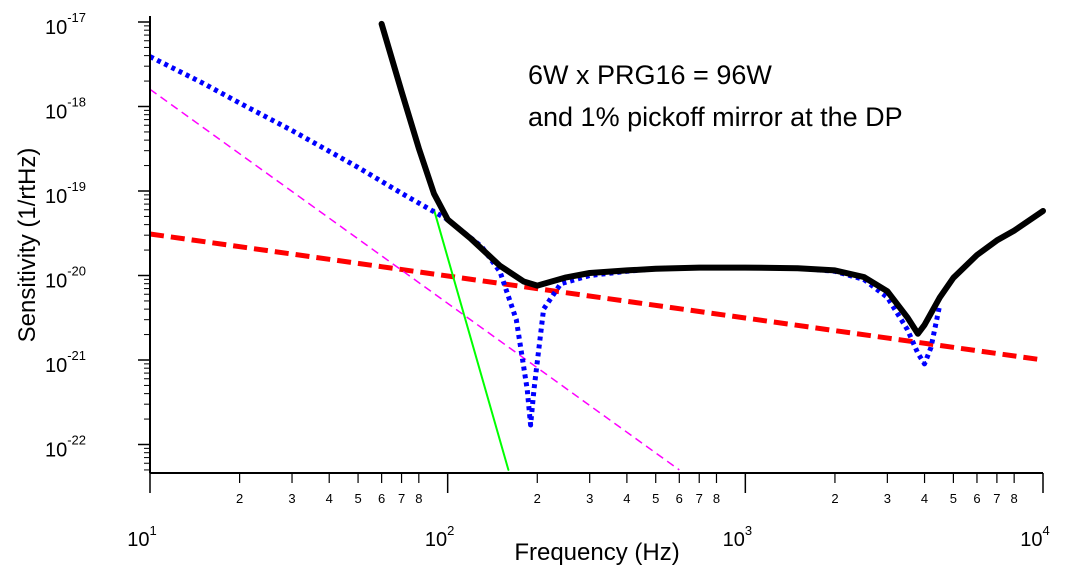 This screenshot has width=1066, height=573. What do you see at coordinates (439, 537) in the screenshot?
I see `x-major-tick-label: 10²` at bounding box center [439, 537].